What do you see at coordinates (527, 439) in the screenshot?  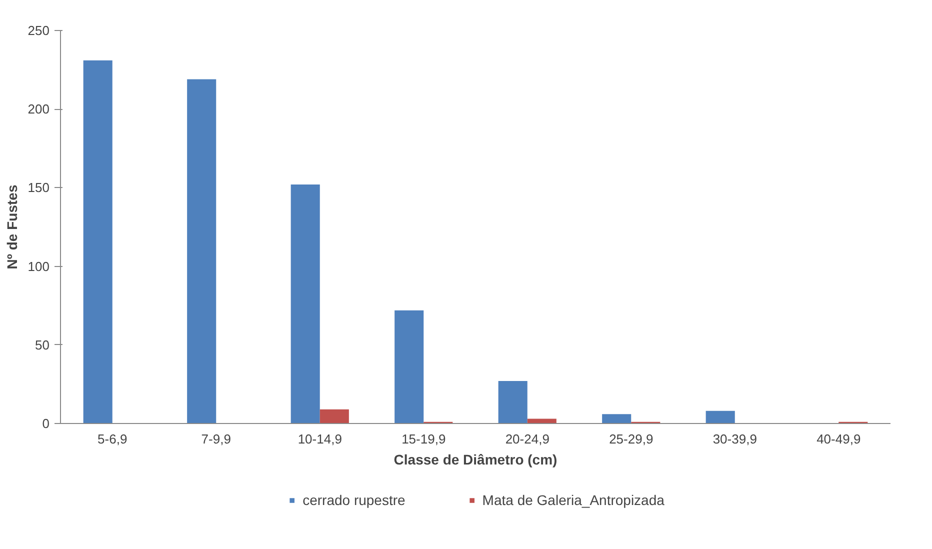 I see `x-tick-label: 20-24,9` at bounding box center [527, 439].